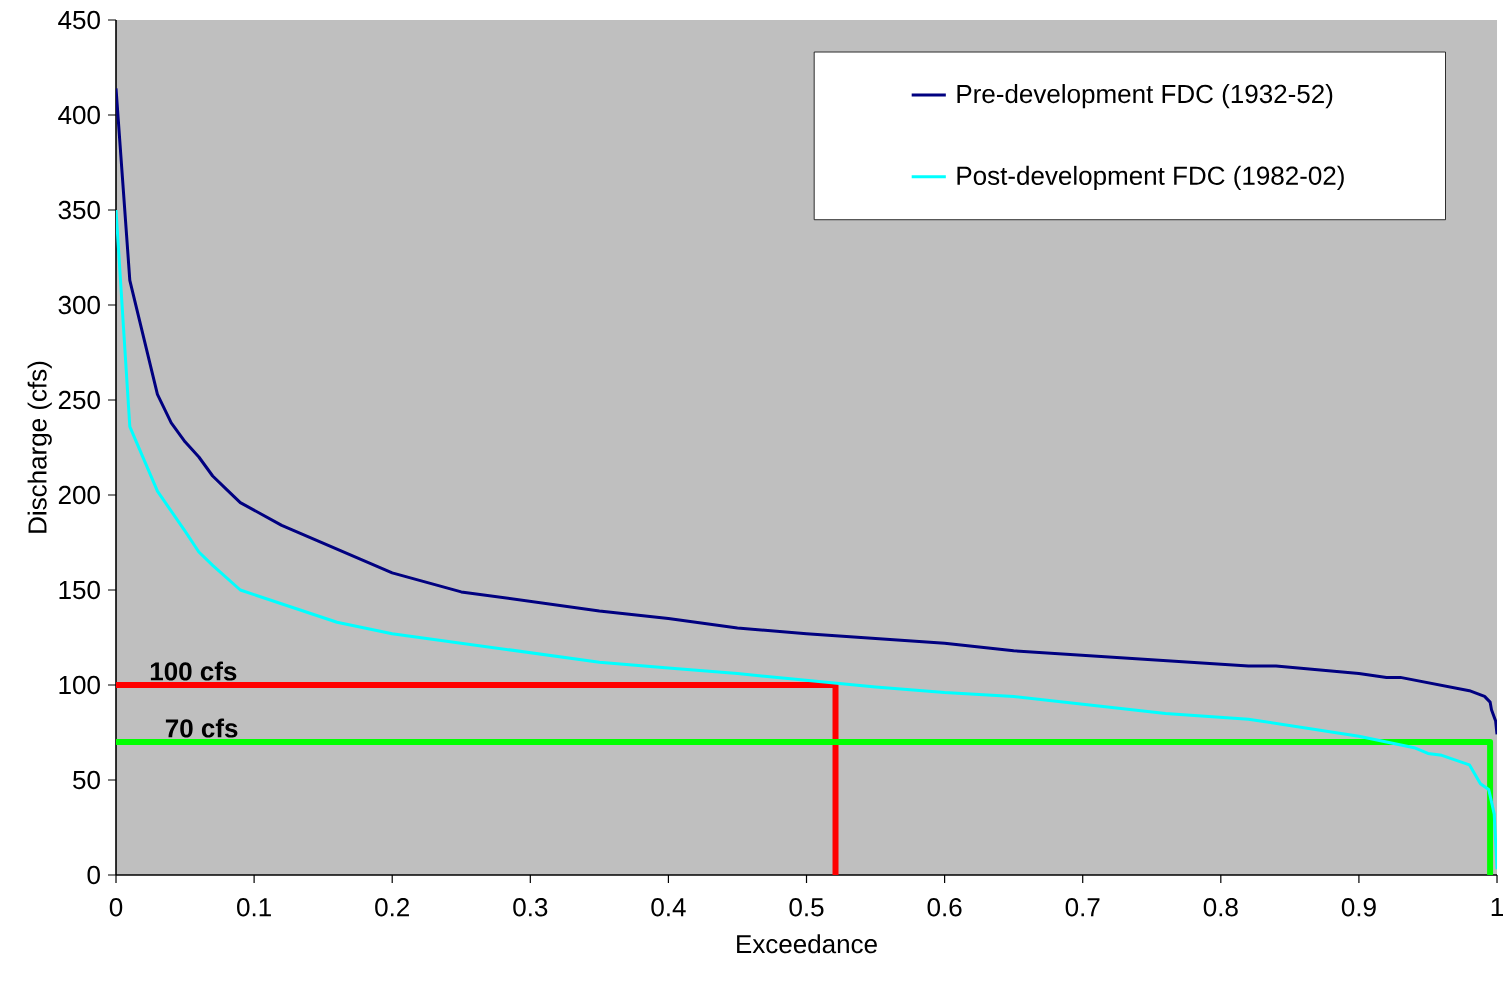 Image resolution: width=1504 pixels, height=987 pixels. What do you see at coordinates (79, 305) in the screenshot?
I see `y-tick-label: 300` at bounding box center [79, 305].